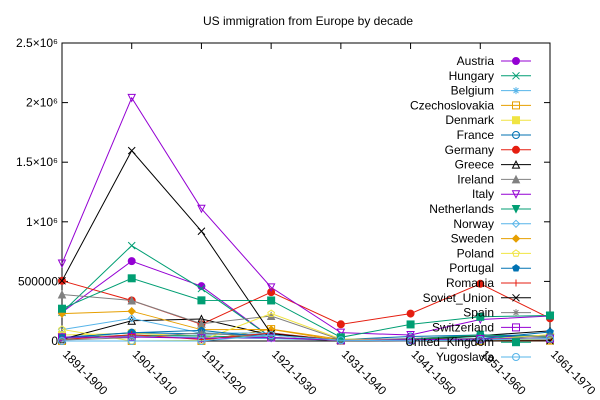 The image size is (600, 400). I want to click on series-united-kingdom, so click(306, 308).